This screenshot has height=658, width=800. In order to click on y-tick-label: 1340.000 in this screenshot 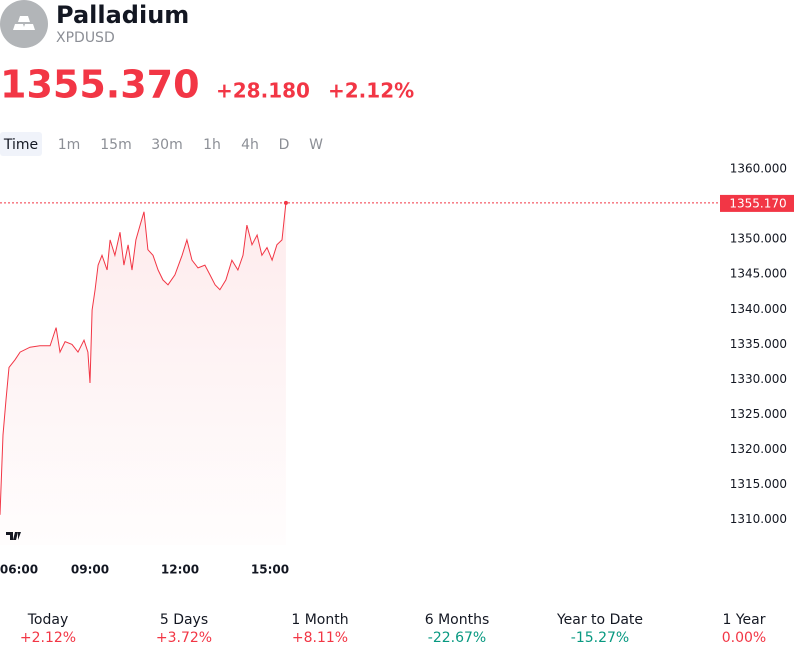, I will do `click(758, 309)`.